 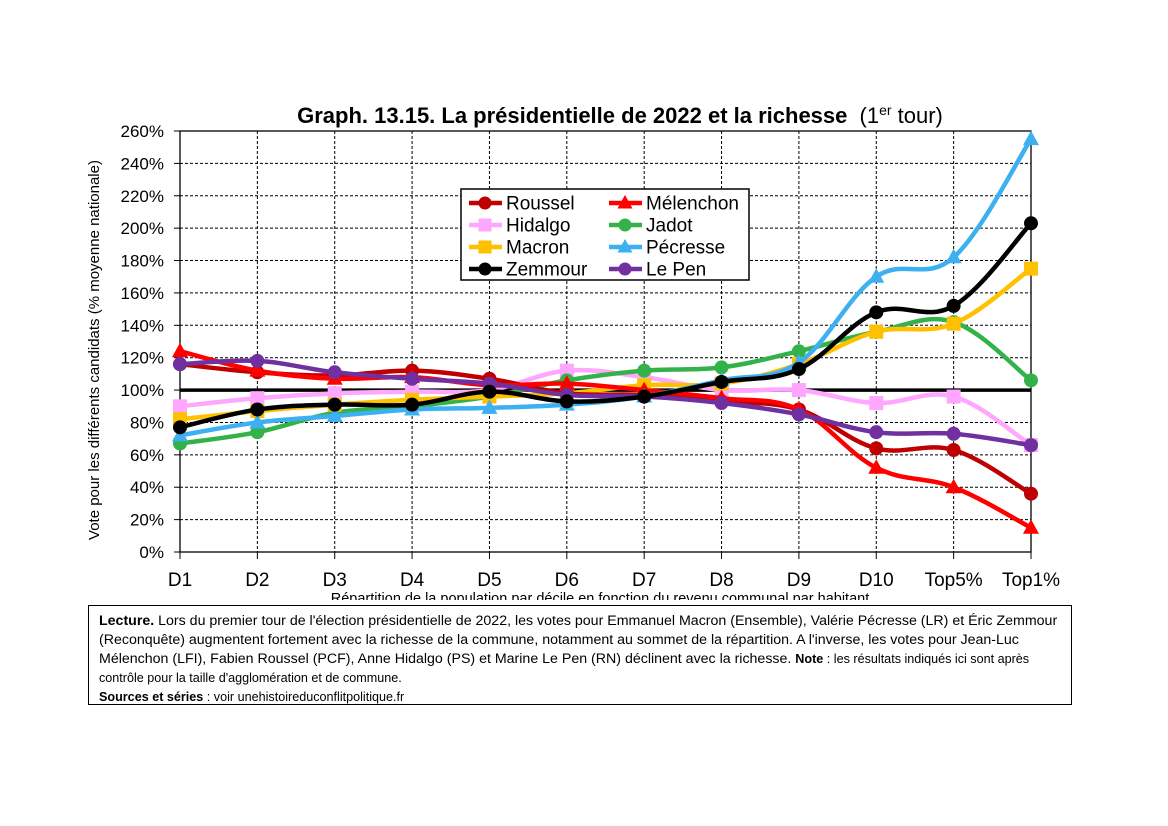 I want to click on legend-marker-macron, so click(x=485, y=247).